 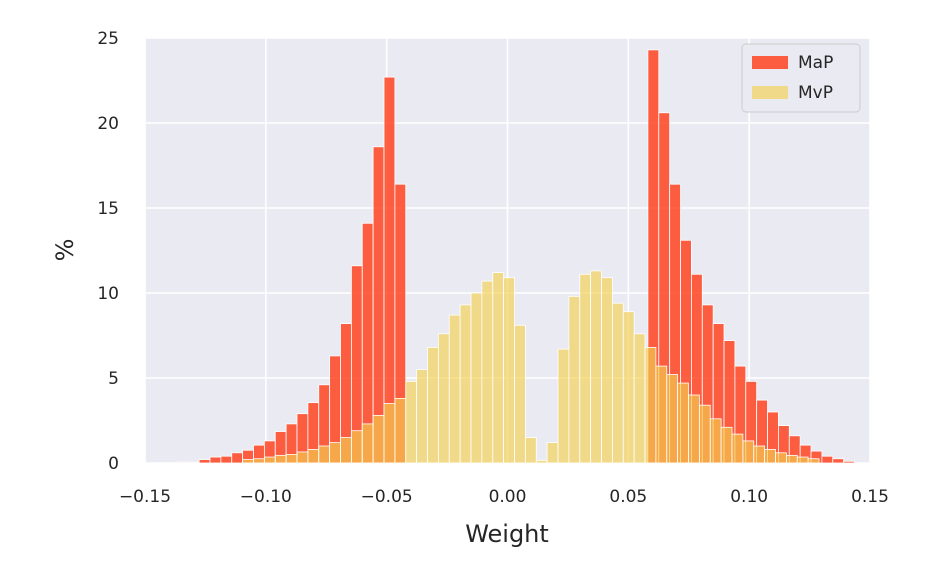 I want to click on y-tick-label: 20, so click(x=108, y=124).